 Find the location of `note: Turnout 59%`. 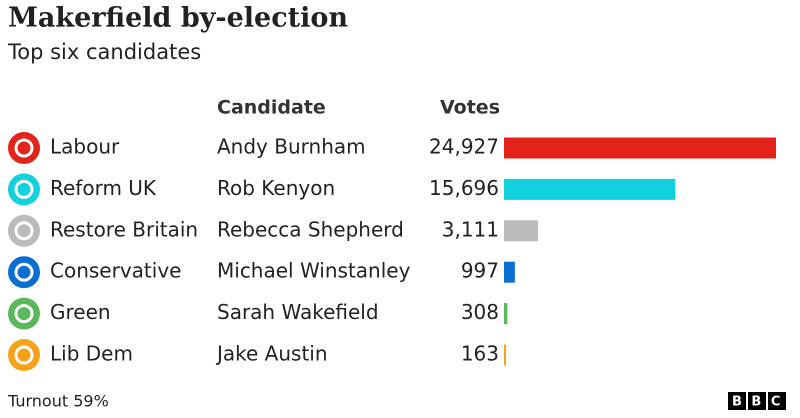

note: Turnout 59% is located at coordinates (58, 401).